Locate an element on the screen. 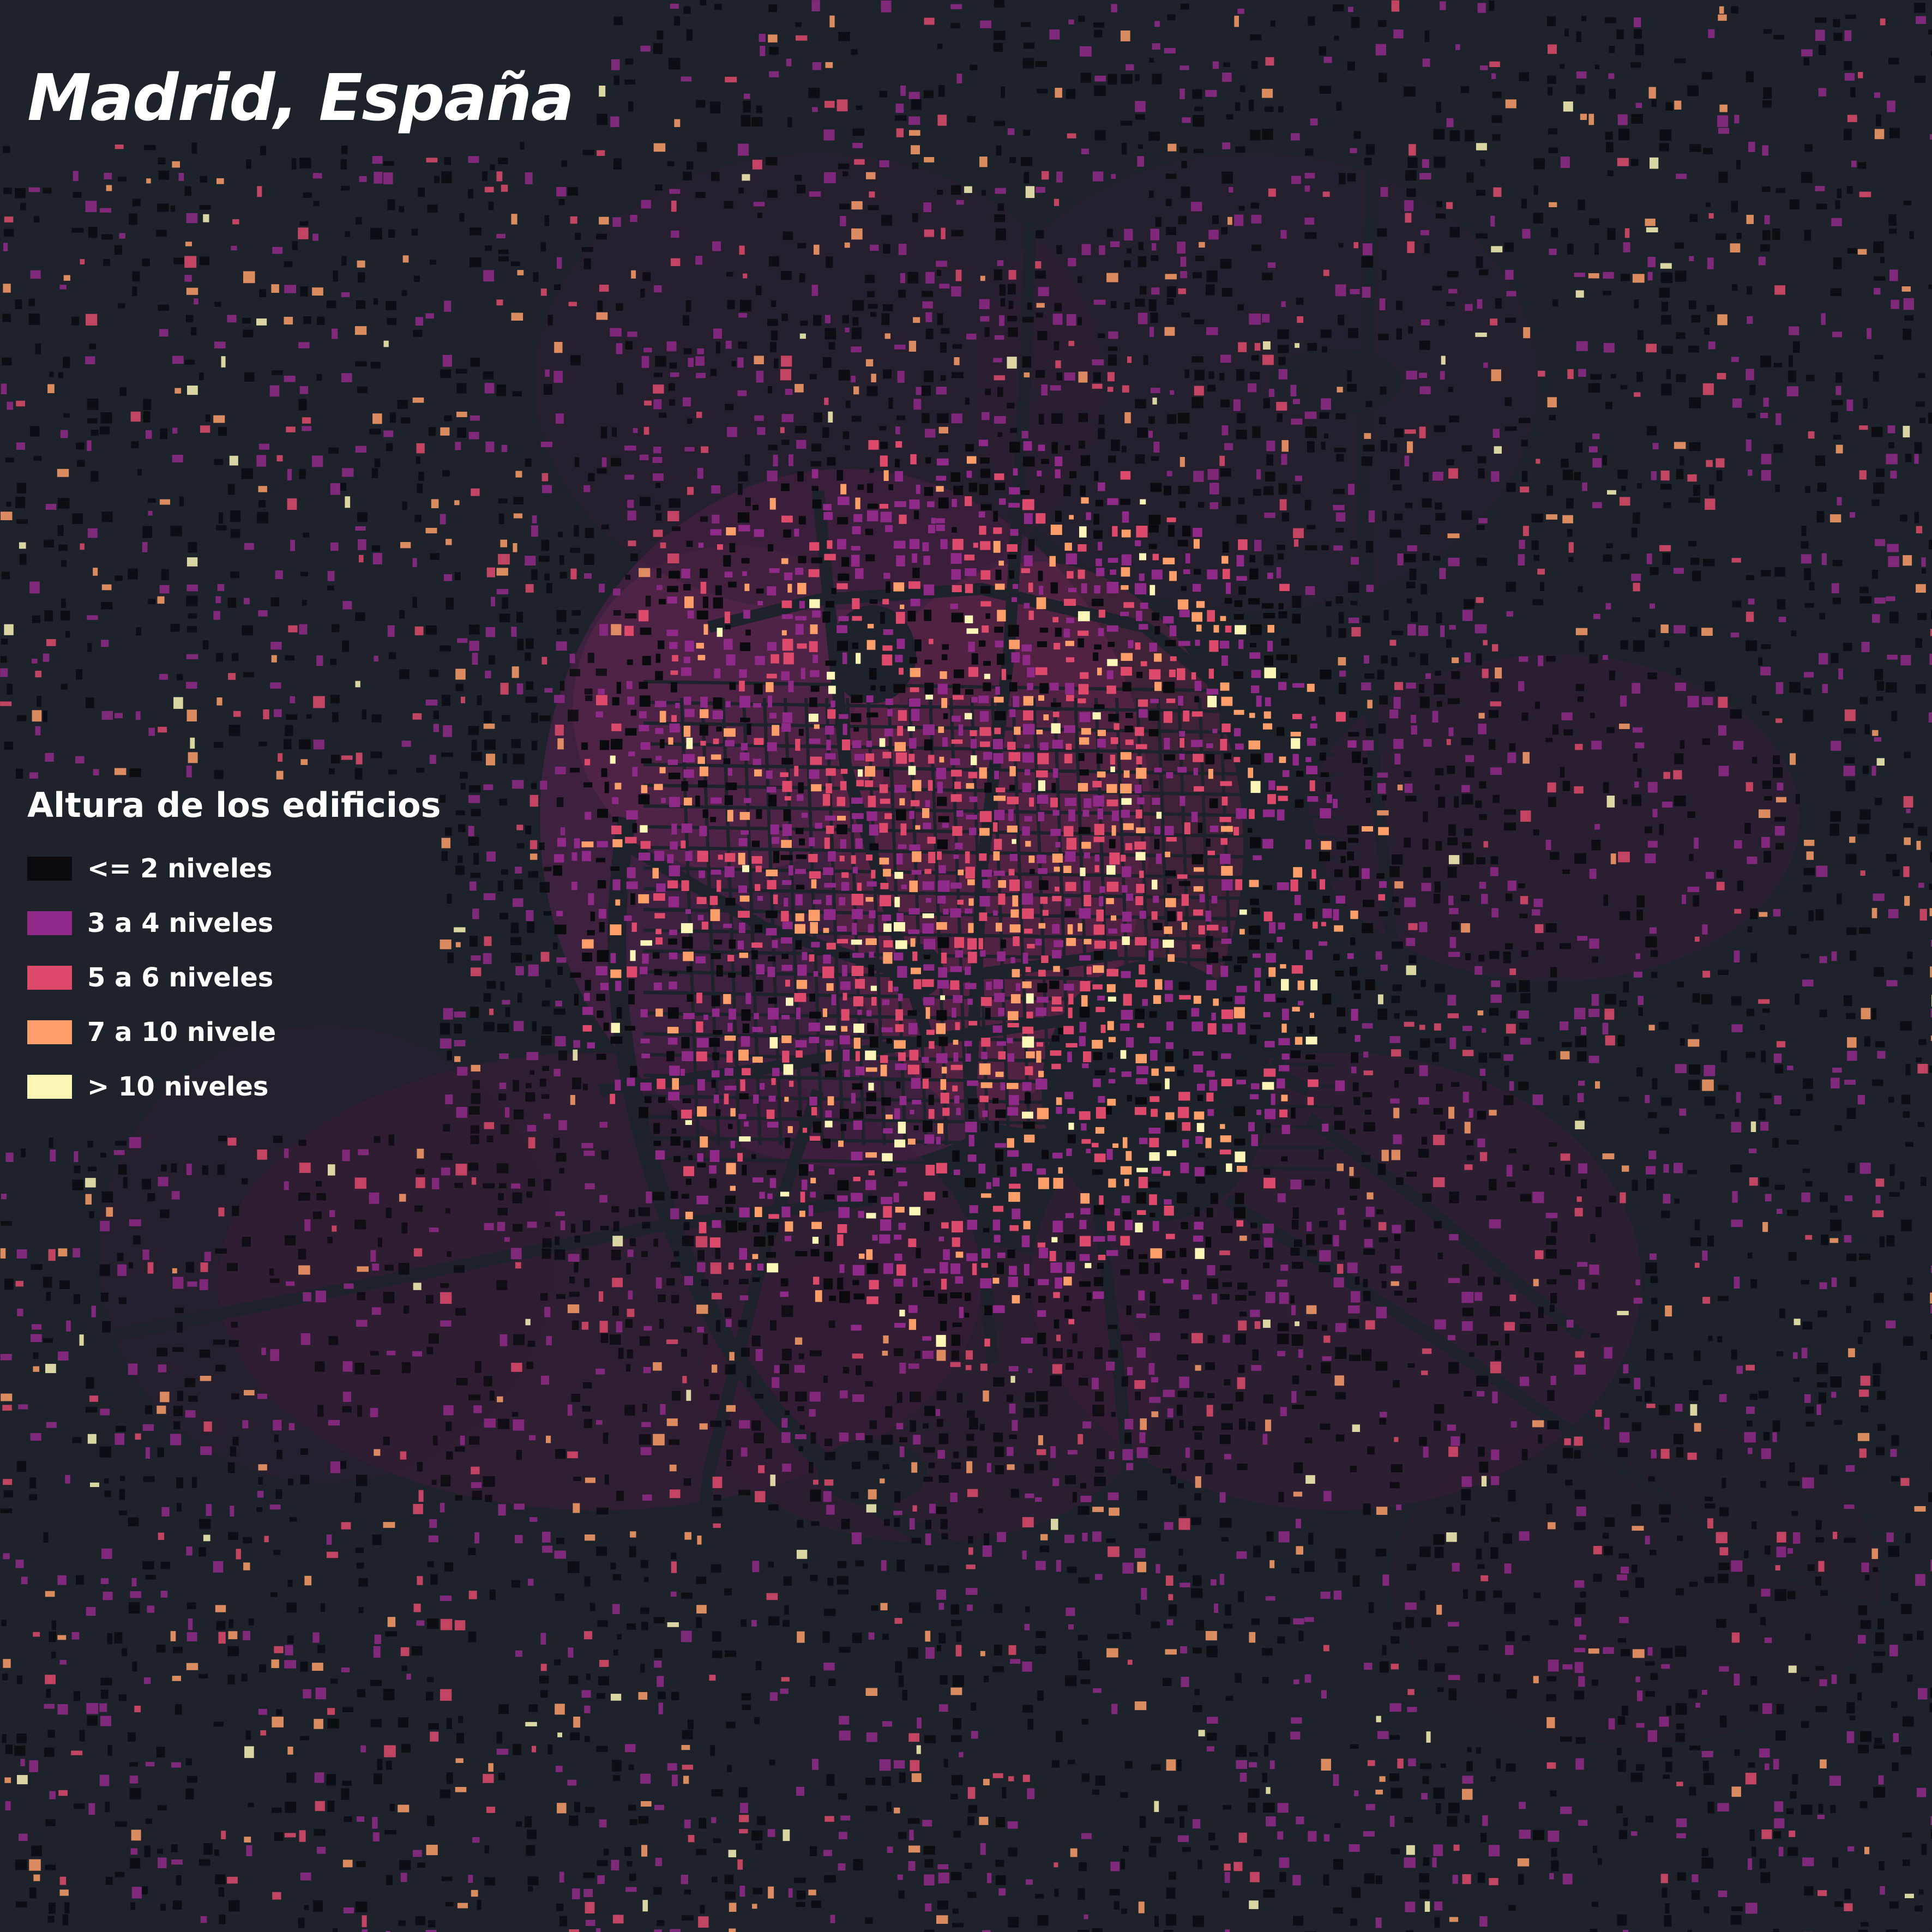 The width and height of the screenshot is (1932, 1932). legend-item-7-10: 7 a 10 nivele is located at coordinates (234, 1032).